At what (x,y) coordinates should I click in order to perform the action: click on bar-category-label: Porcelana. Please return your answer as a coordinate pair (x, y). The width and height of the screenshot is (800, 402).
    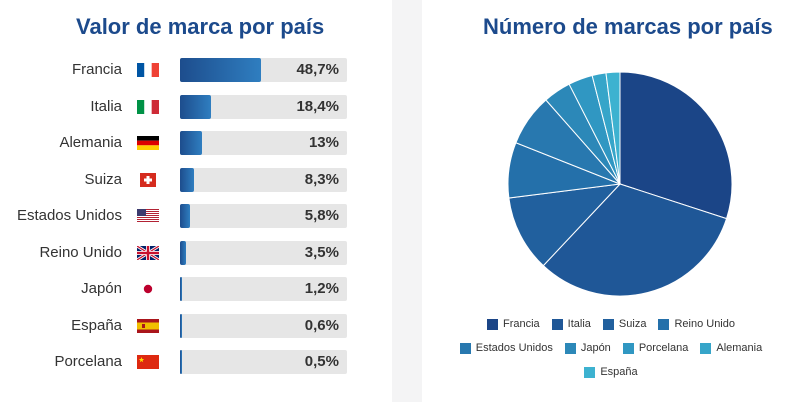
    Looking at the image, I should click on (88, 361).